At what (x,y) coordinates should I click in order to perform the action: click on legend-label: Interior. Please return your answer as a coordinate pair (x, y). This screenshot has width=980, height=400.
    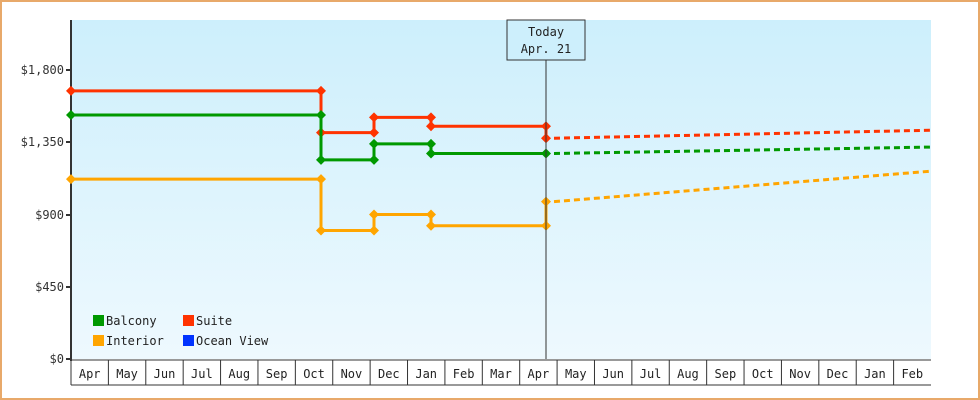
    Looking at the image, I should click on (135, 341).